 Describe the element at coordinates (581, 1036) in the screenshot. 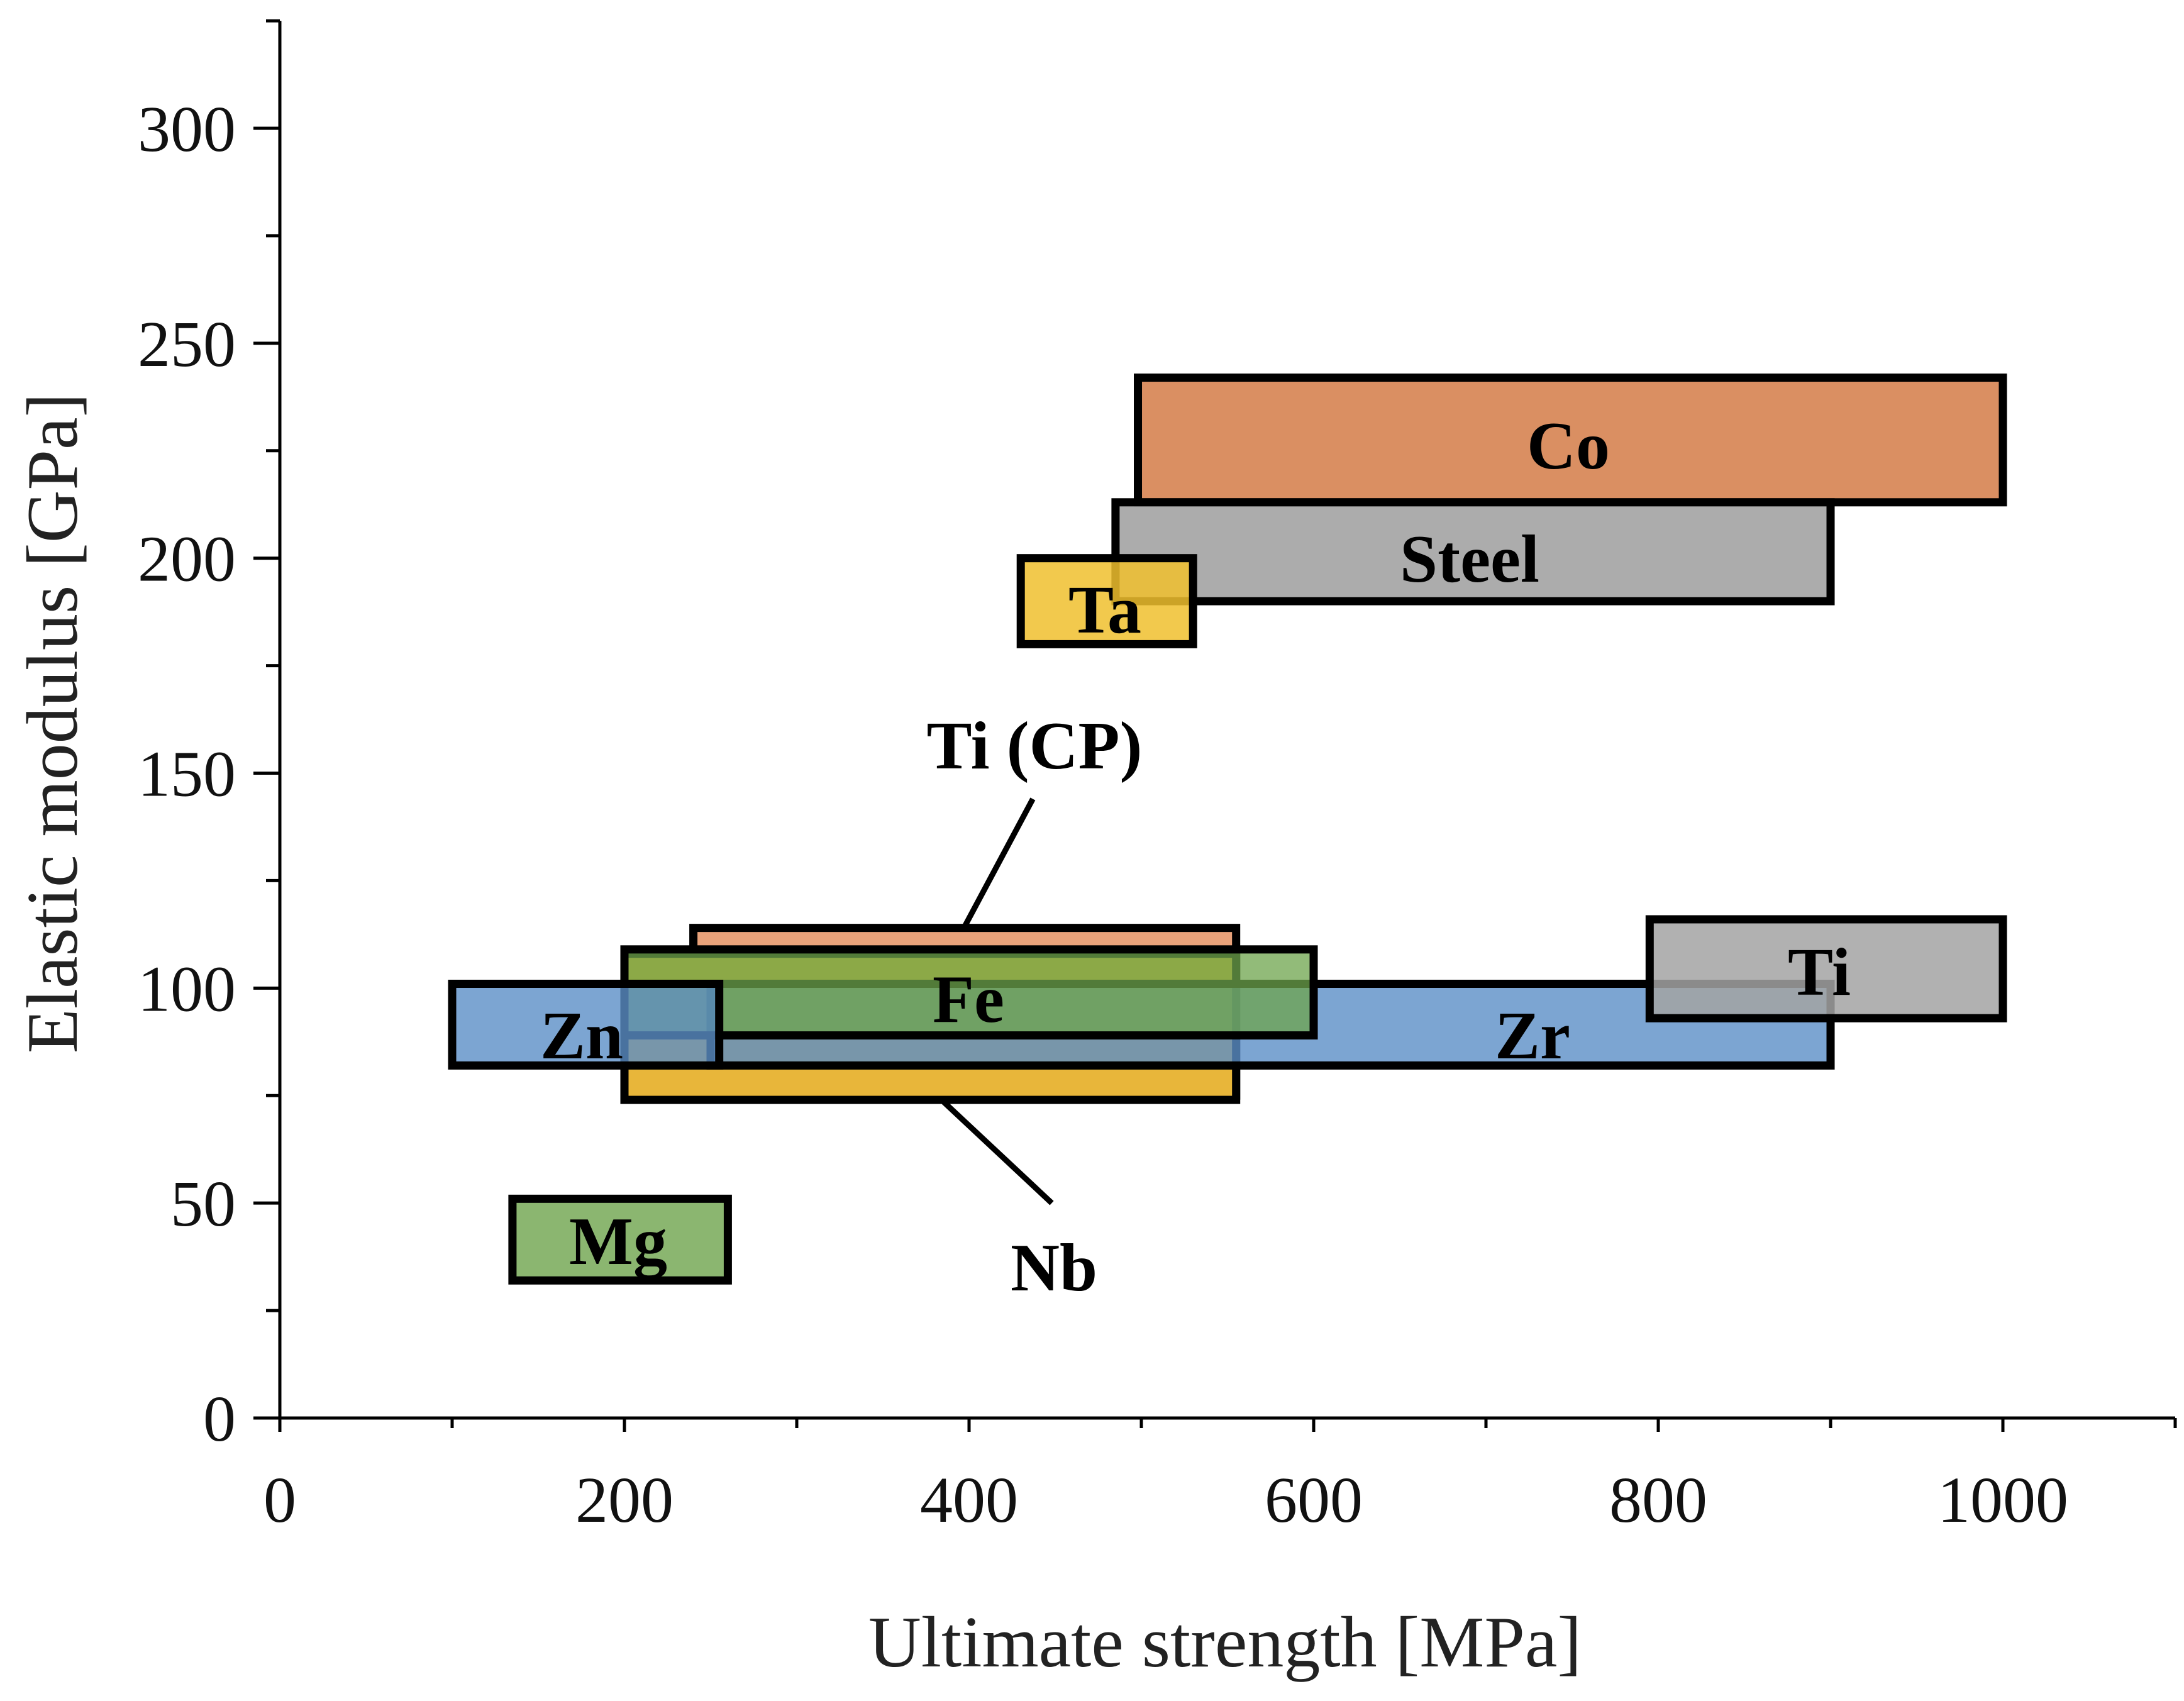

I see `region-label-zn: Zn` at that location.